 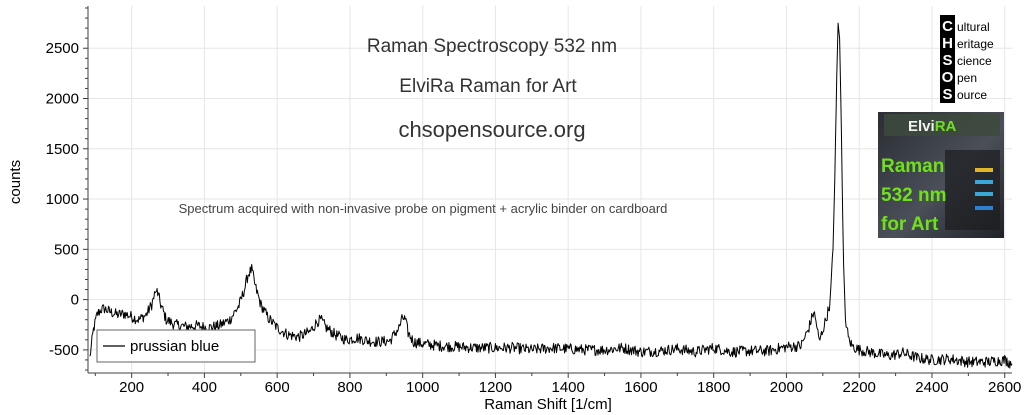 What do you see at coordinates (349, 387) in the screenshot?
I see `x-tick-label: 800` at bounding box center [349, 387].